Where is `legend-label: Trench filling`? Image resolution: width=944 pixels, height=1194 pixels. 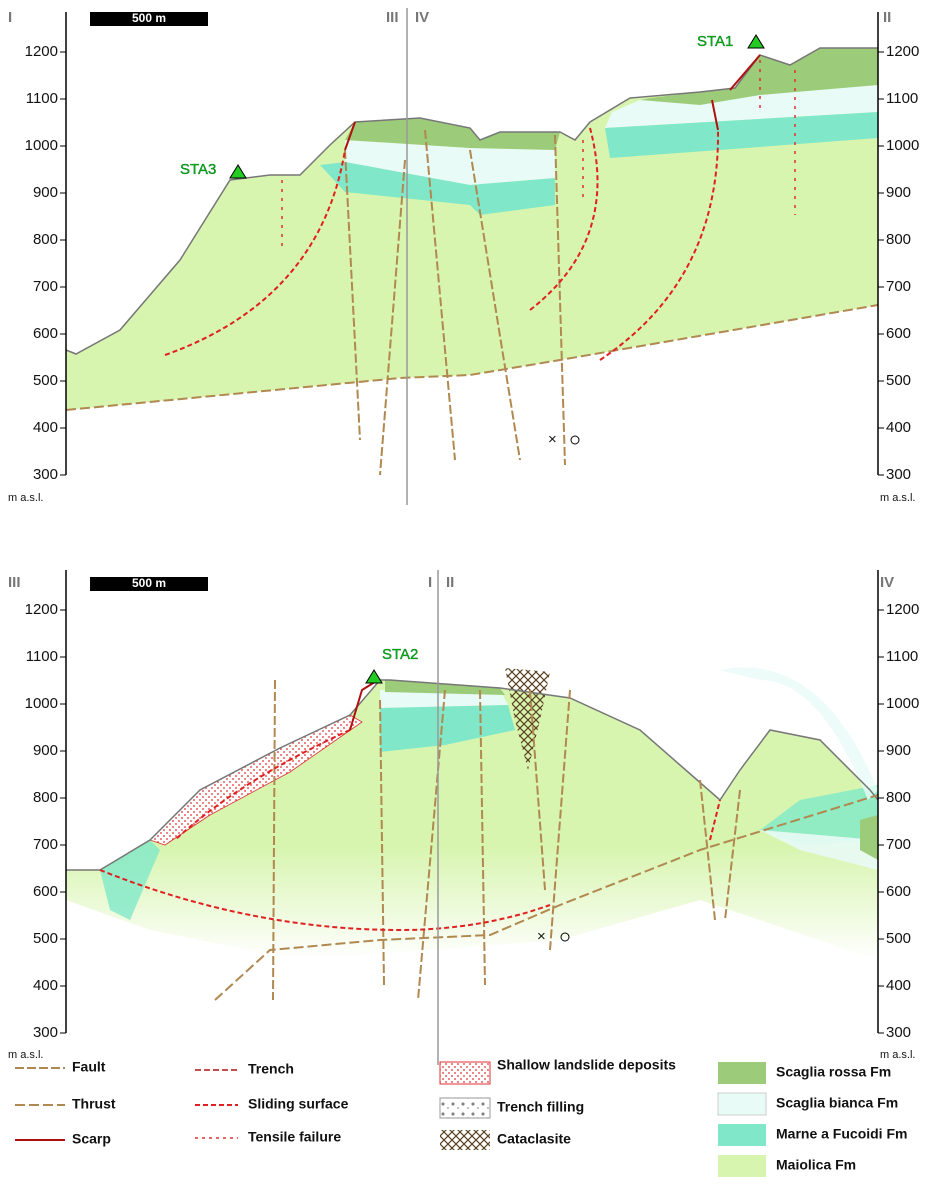 legend-label: Trench filling is located at coordinates (540, 1107).